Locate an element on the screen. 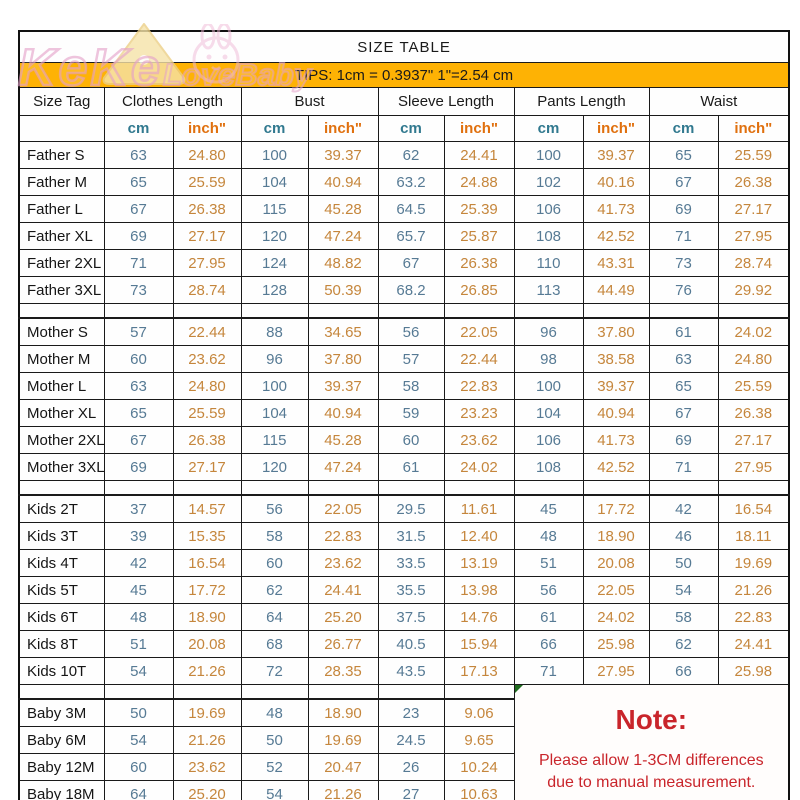 The width and height of the screenshot is (800, 800). cm-value-cell: 73 is located at coordinates (138, 290).